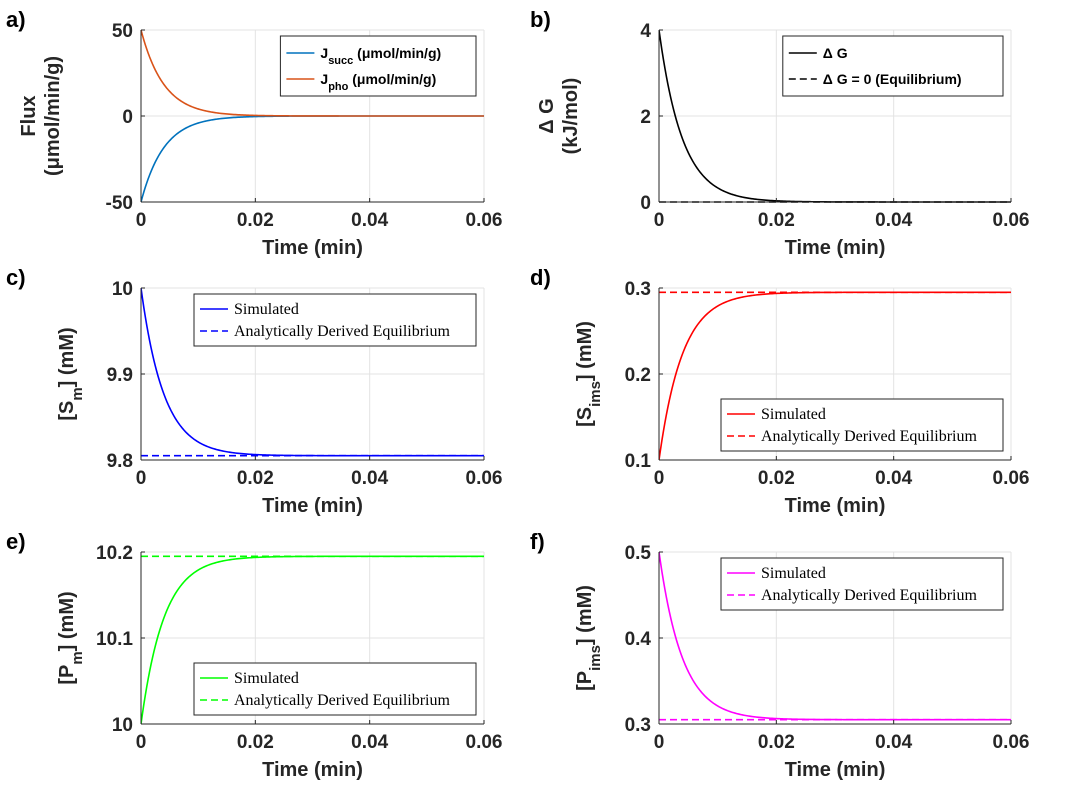 The image size is (1073, 801). What do you see at coordinates (540, 19) in the screenshot?
I see `panel-letter: b)` at bounding box center [540, 19].